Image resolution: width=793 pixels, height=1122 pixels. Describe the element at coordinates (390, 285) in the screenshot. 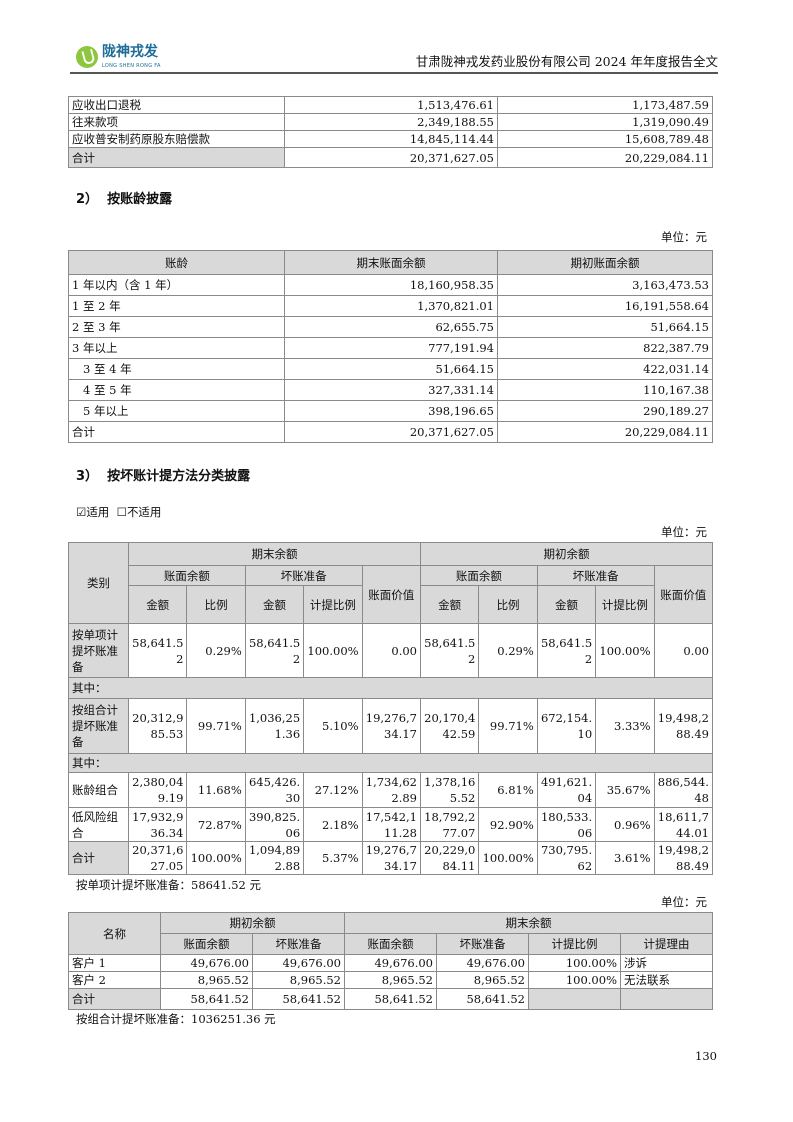

I see `table-row: 1 年以内（含 1 年） 18,160,958.35 3,163,473.53` at that location.